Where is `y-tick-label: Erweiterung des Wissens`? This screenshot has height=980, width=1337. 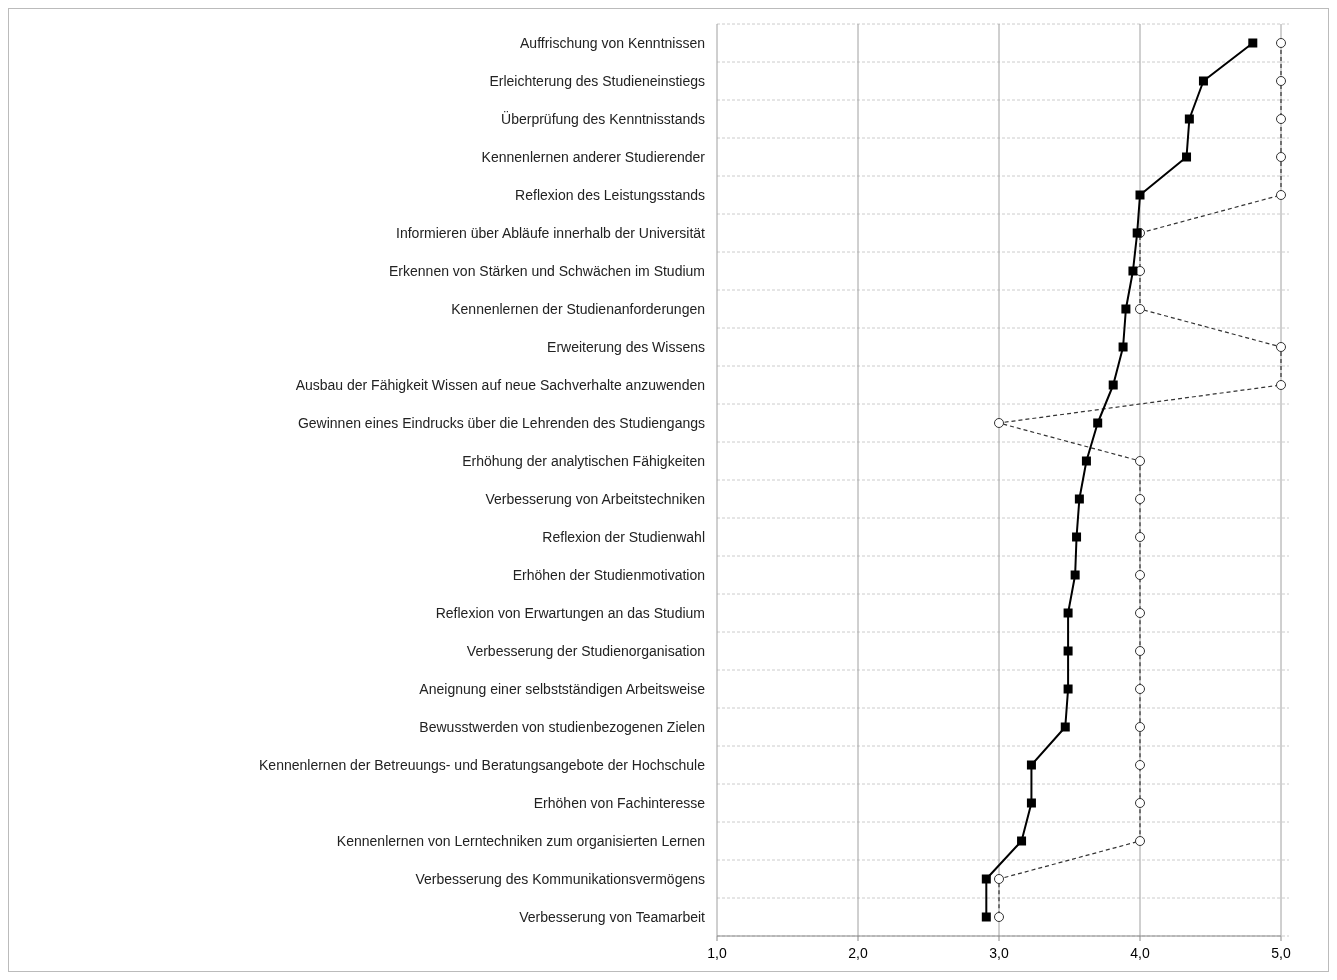 y-tick-label: Erweiterung des Wissens is located at coordinates (626, 347).